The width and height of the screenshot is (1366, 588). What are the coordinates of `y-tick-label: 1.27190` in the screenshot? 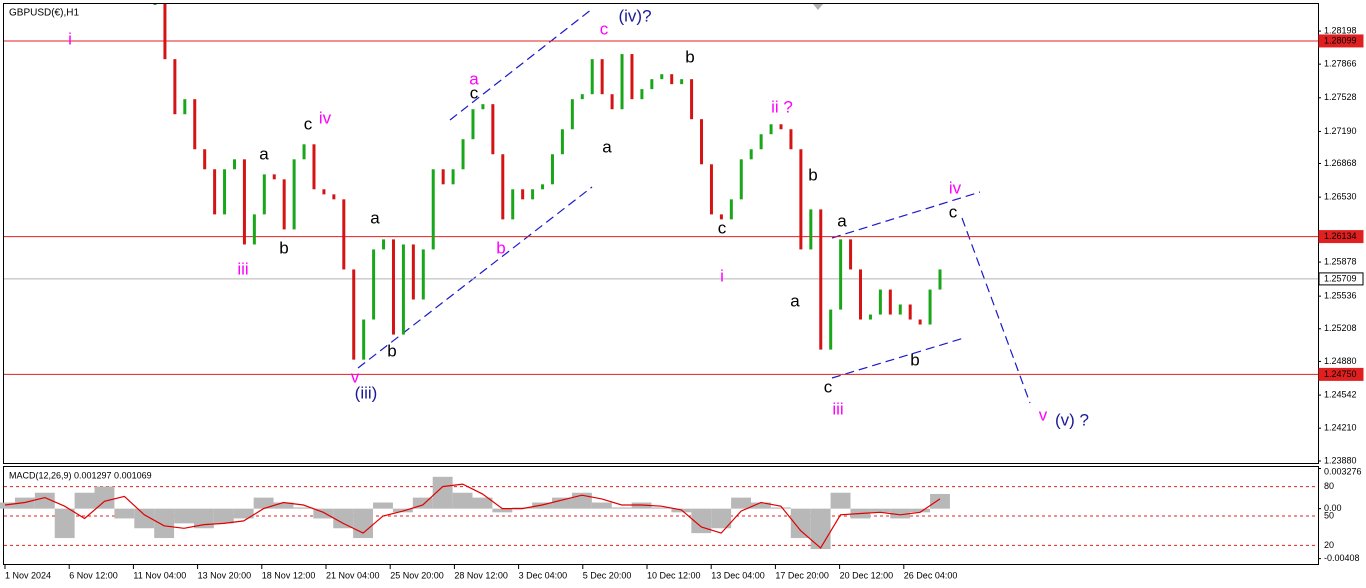 It's located at (1340, 131).